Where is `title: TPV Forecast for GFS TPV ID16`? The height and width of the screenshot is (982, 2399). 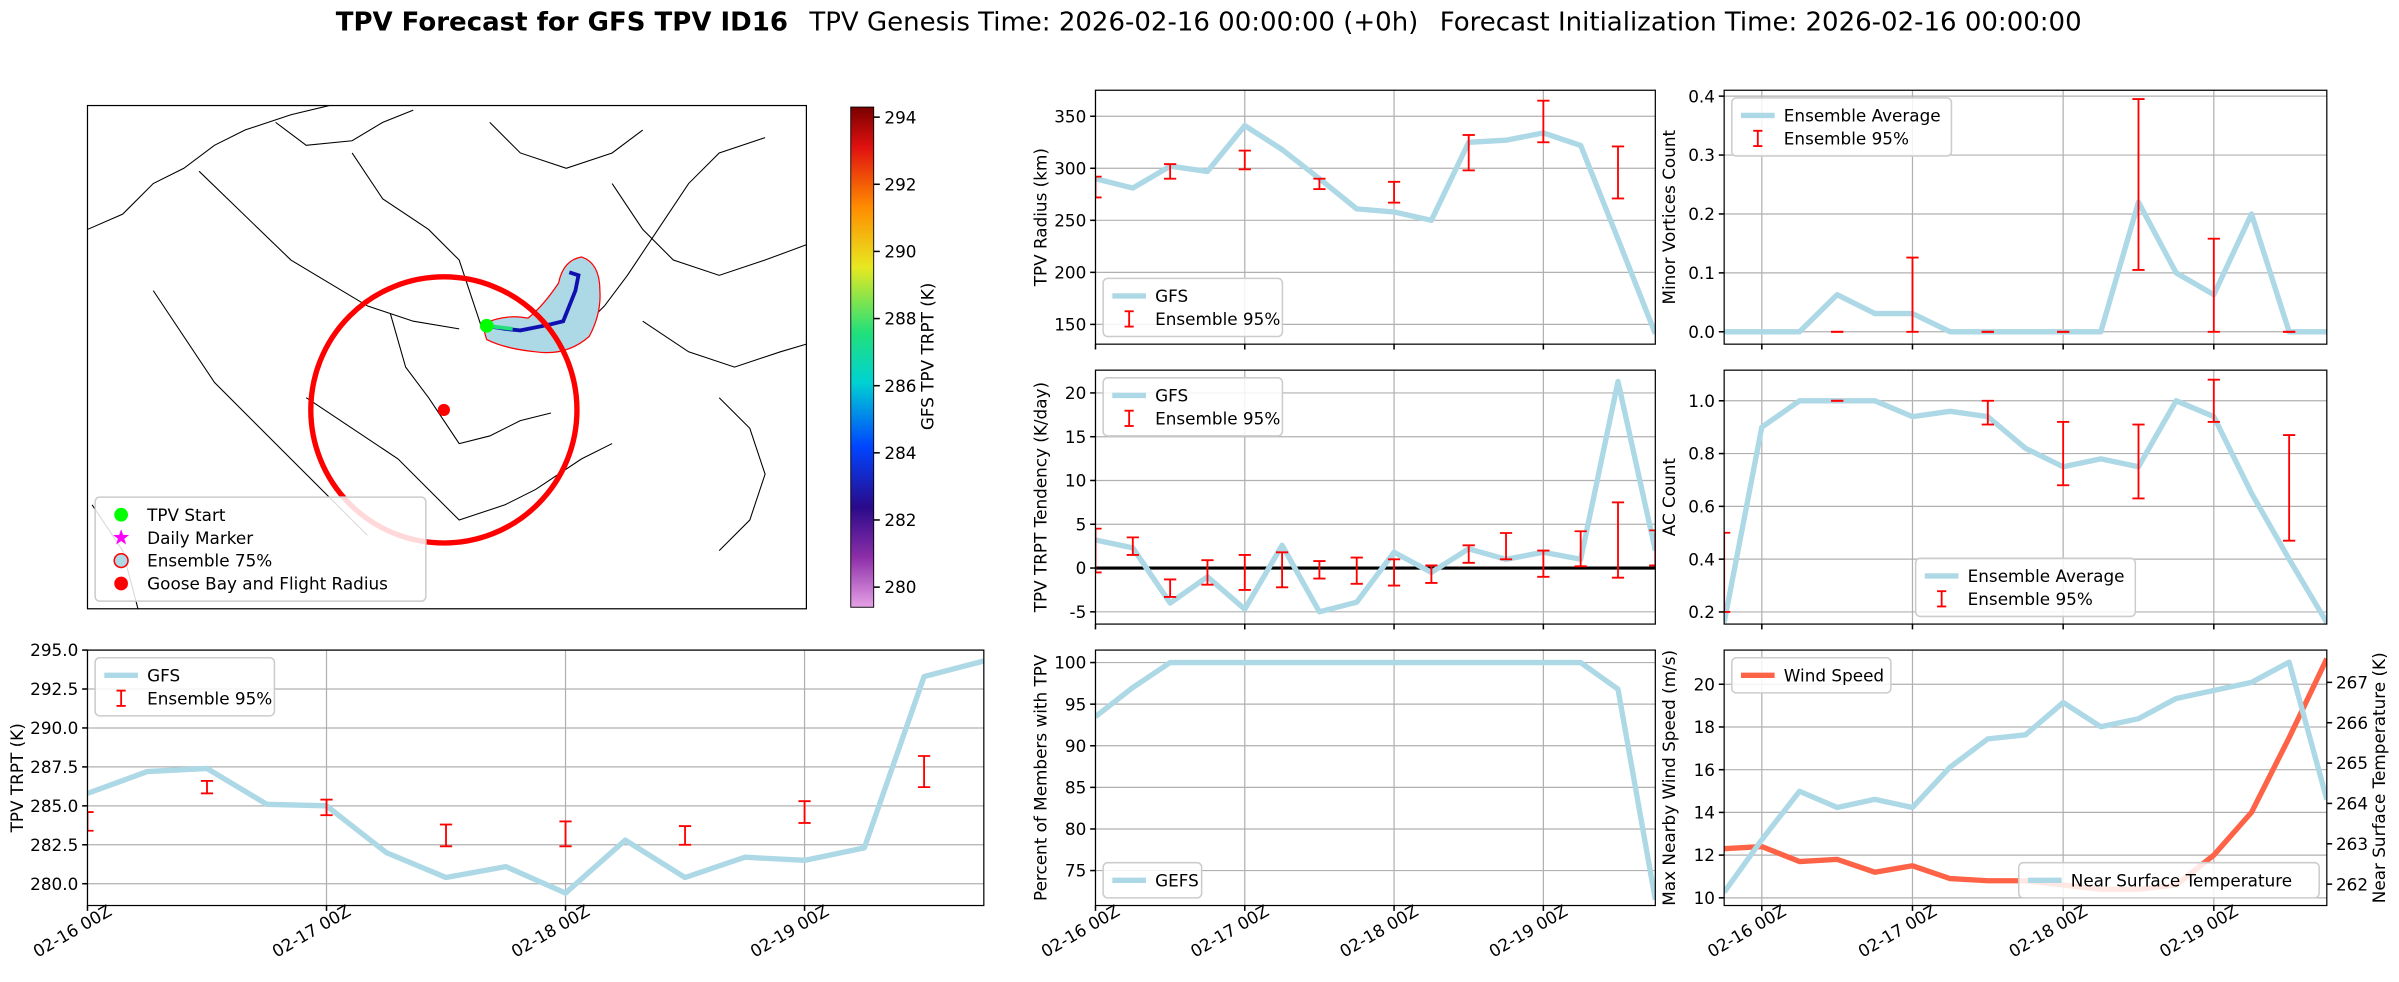
title: TPV Forecast for GFS TPV ID16 is located at coordinates (562, 23).